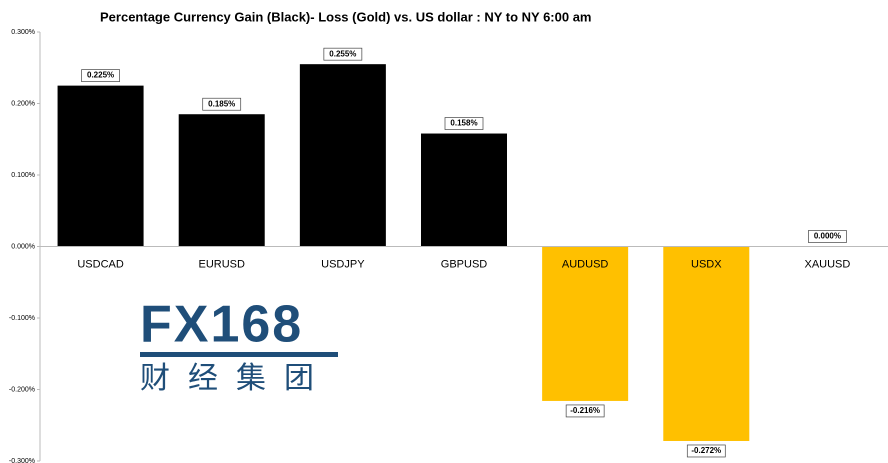 This screenshot has height=463, width=888. What do you see at coordinates (343, 264) in the screenshot?
I see `x-tick-label: USDJPY` at bounding box center [343, 264].